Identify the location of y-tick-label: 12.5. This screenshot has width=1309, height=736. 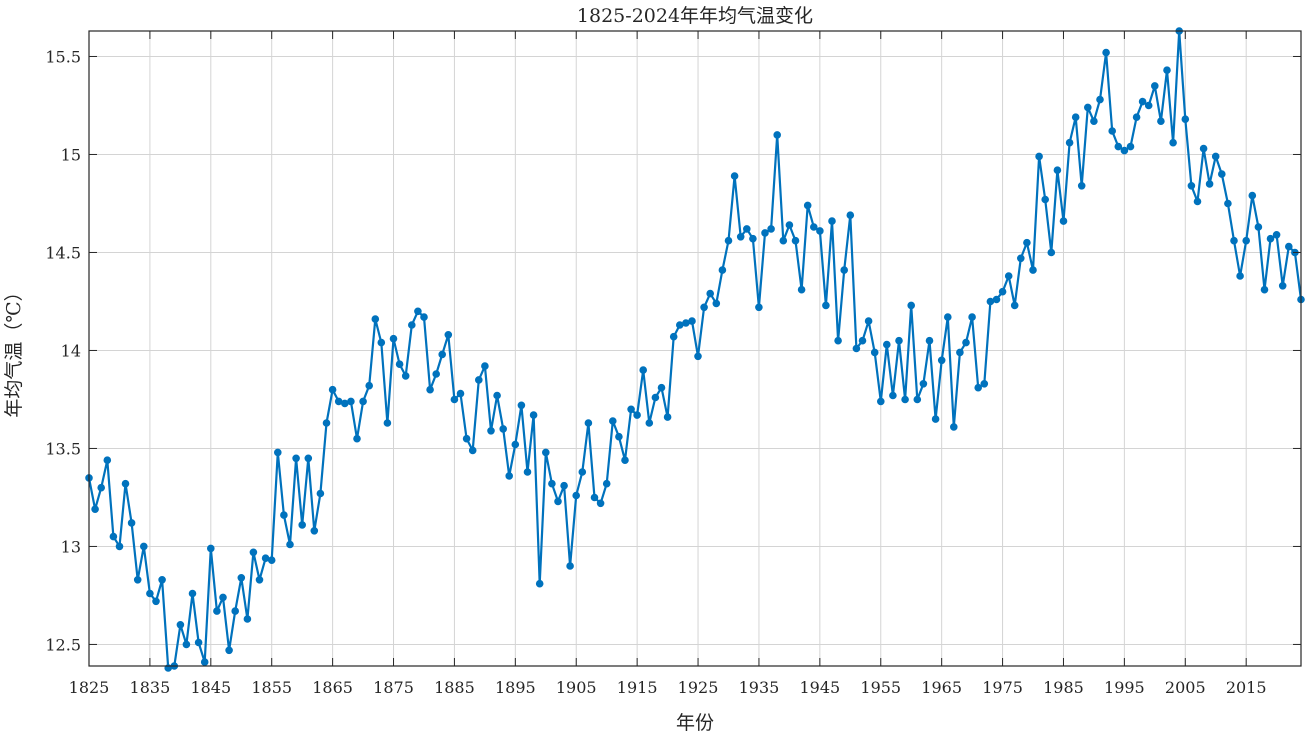
(63, 644).